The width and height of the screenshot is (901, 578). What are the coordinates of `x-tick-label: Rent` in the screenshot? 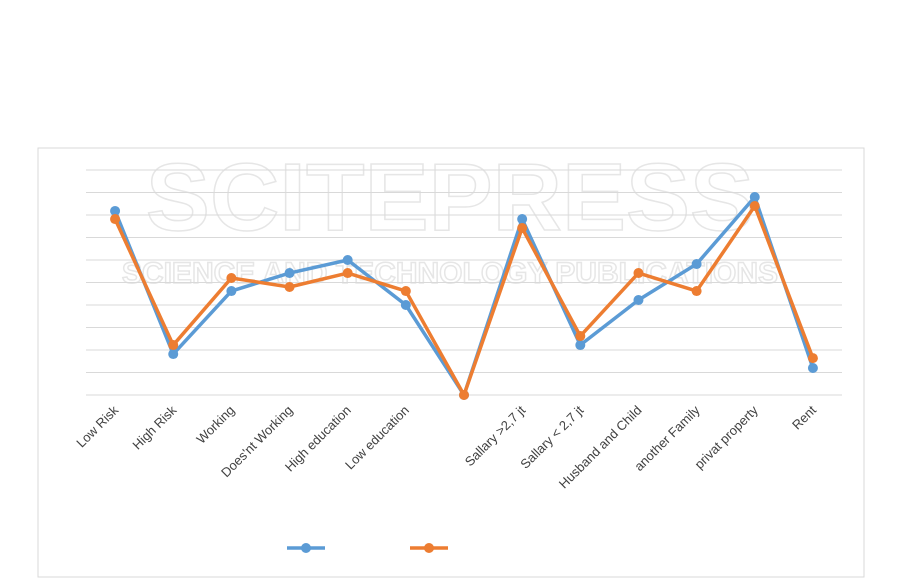 It's located at (804, 417).